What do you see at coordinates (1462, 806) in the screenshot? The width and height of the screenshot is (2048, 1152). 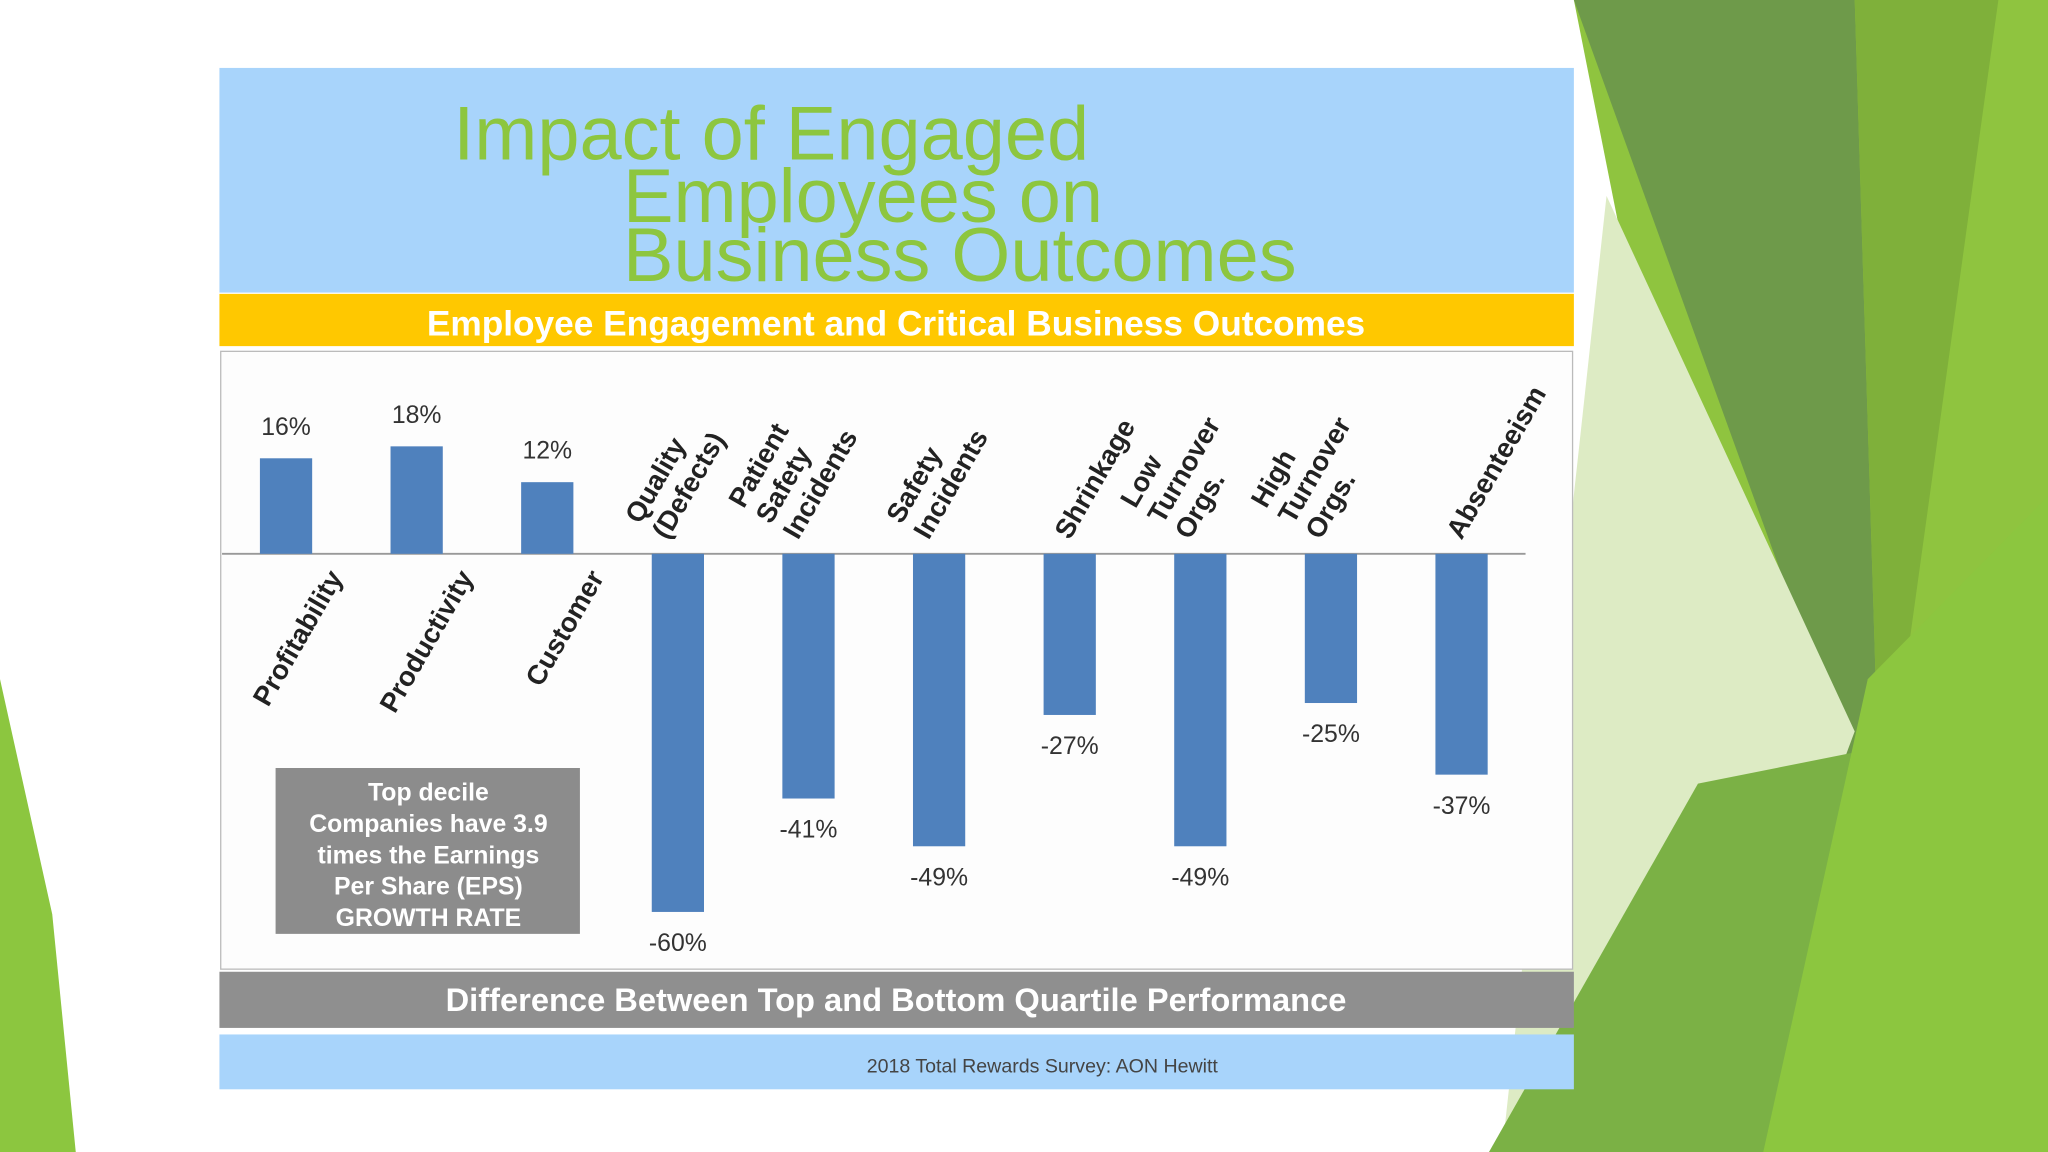 I see `value-label: -37%` at bounding box center [1462, 806].